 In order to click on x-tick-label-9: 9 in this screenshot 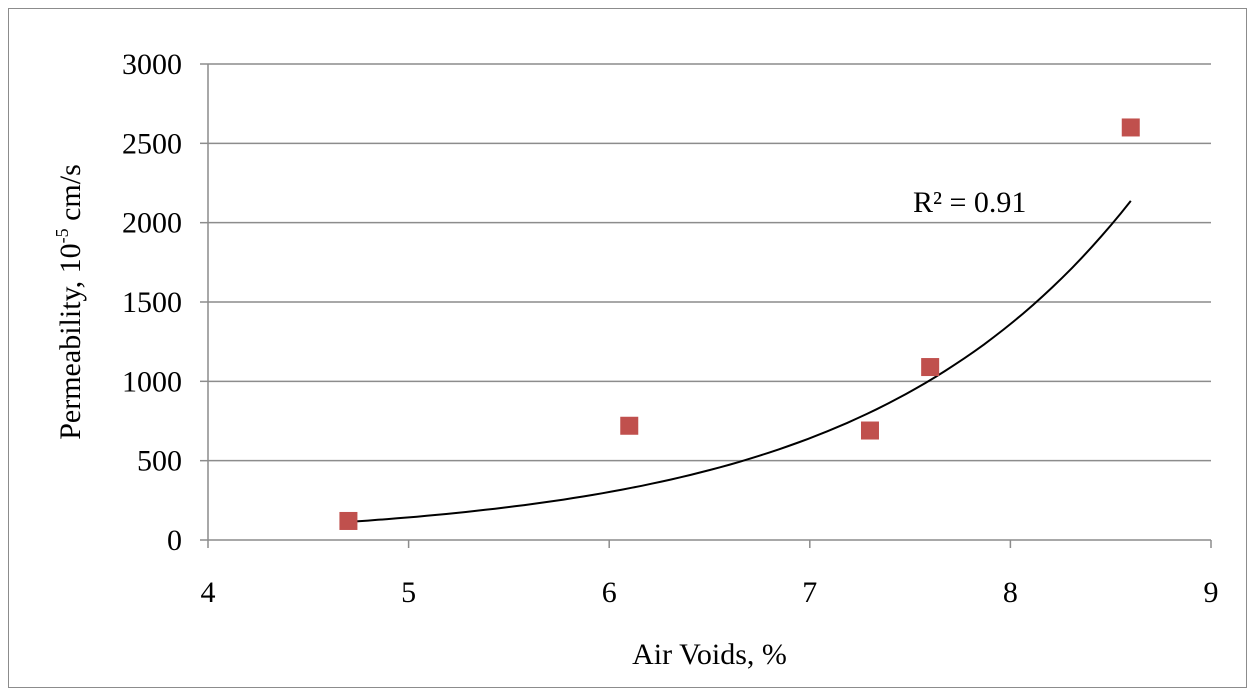, I will do `click(1211, 592)`.